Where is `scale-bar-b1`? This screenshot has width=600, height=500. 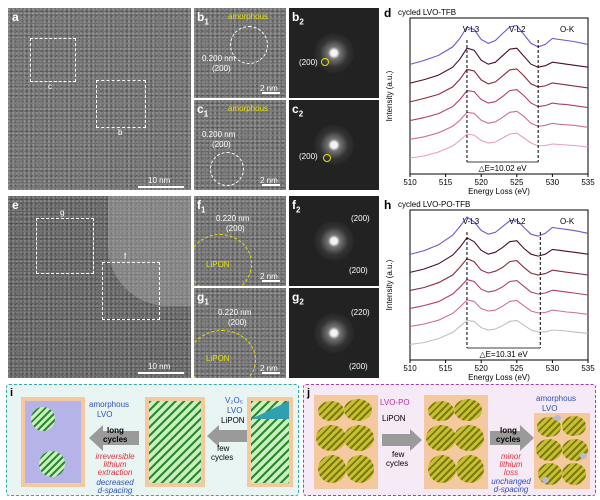
scale-bar-b1 is located at coordinates (271, 93).